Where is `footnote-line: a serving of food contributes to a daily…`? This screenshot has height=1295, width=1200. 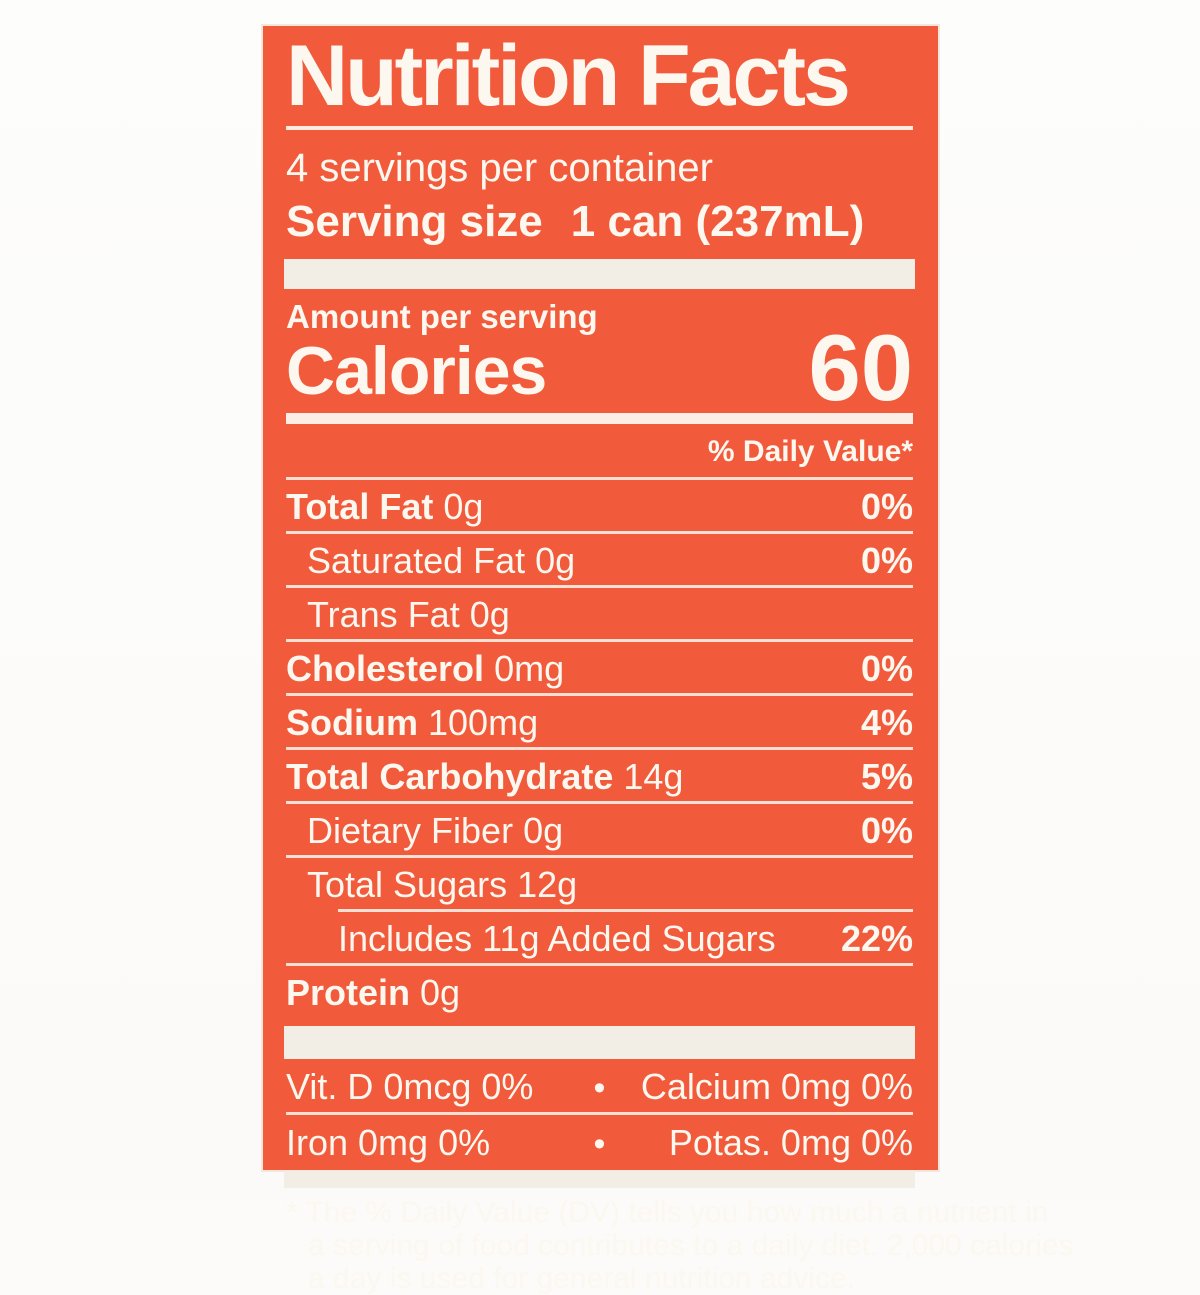 footnote-line: a serving of food contributes to a daily… is located at coordinates (691, 1245).